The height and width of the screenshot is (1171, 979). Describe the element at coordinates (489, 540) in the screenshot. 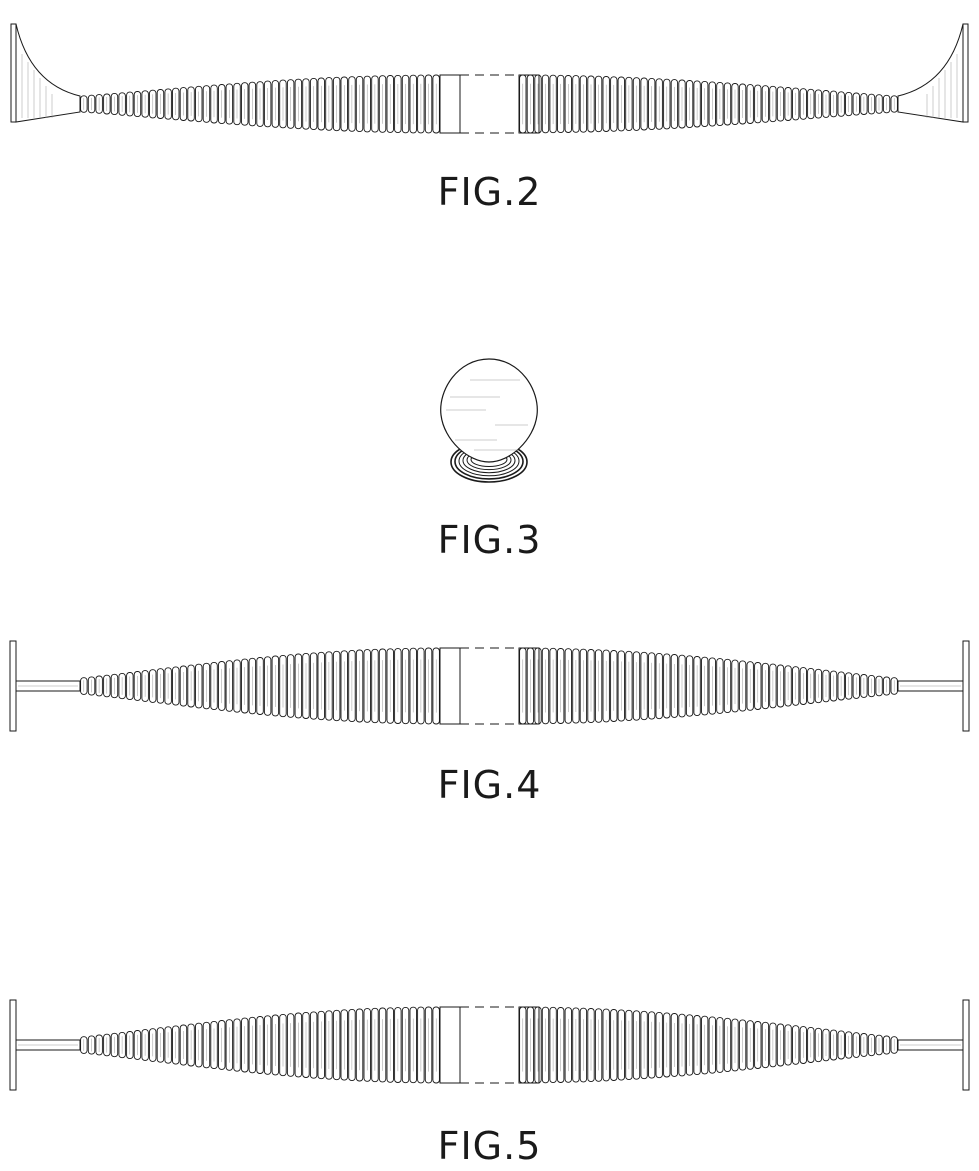

I see `fig3-label: FIG.3` at that location.